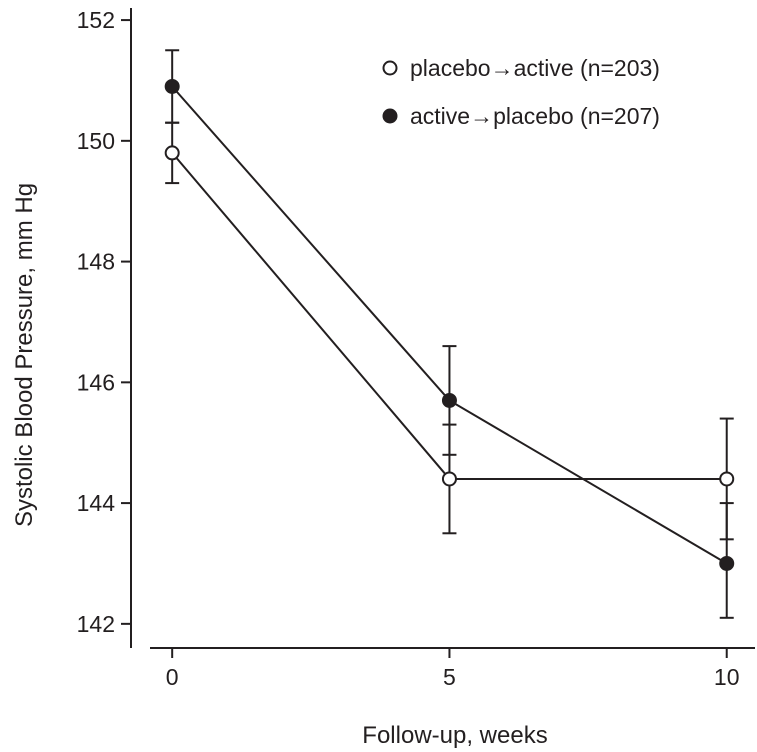 The width and height of the screenshot is (757, 752). Describe the element at coordinates (96, 503) in the screenshot. I see `y-tick-label-144: 144` at that location.